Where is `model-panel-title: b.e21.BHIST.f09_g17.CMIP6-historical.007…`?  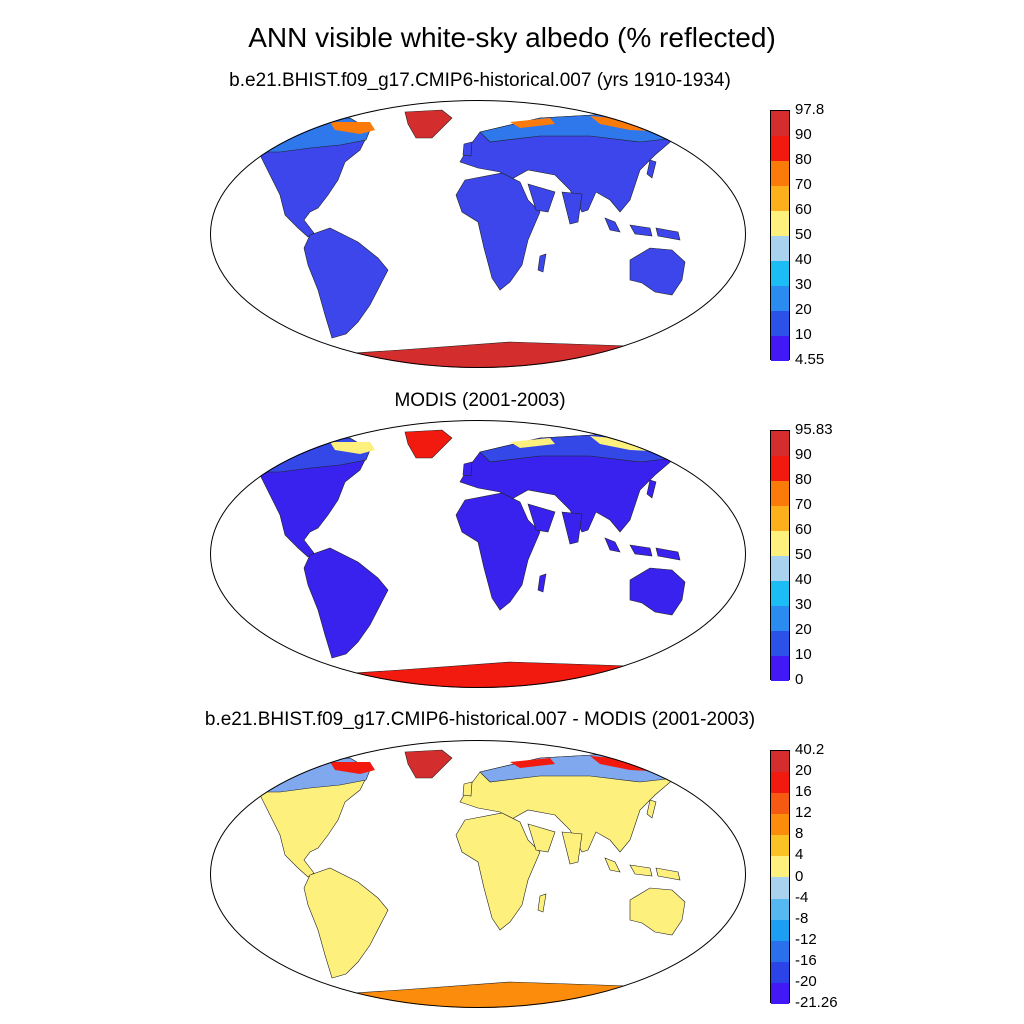
model-panel-title: b.e21.BHIST.f09_g17.CMIP6-historical.007… is located at coordinates (480, 80).